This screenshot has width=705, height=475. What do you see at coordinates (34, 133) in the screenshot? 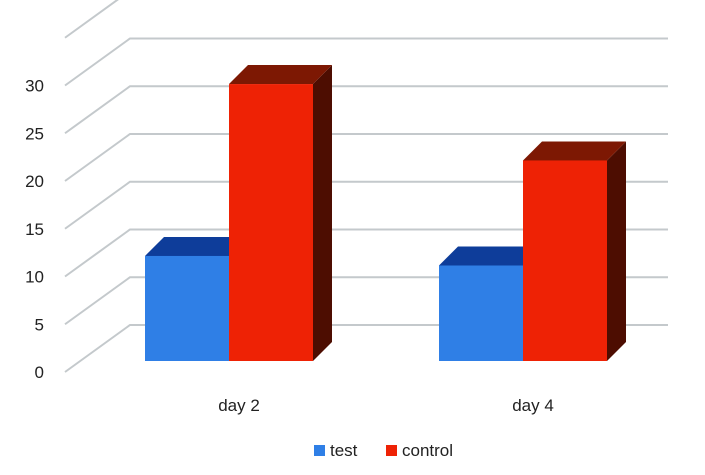
I see `y-tick-label: 25` at bounding box center [34, 133].